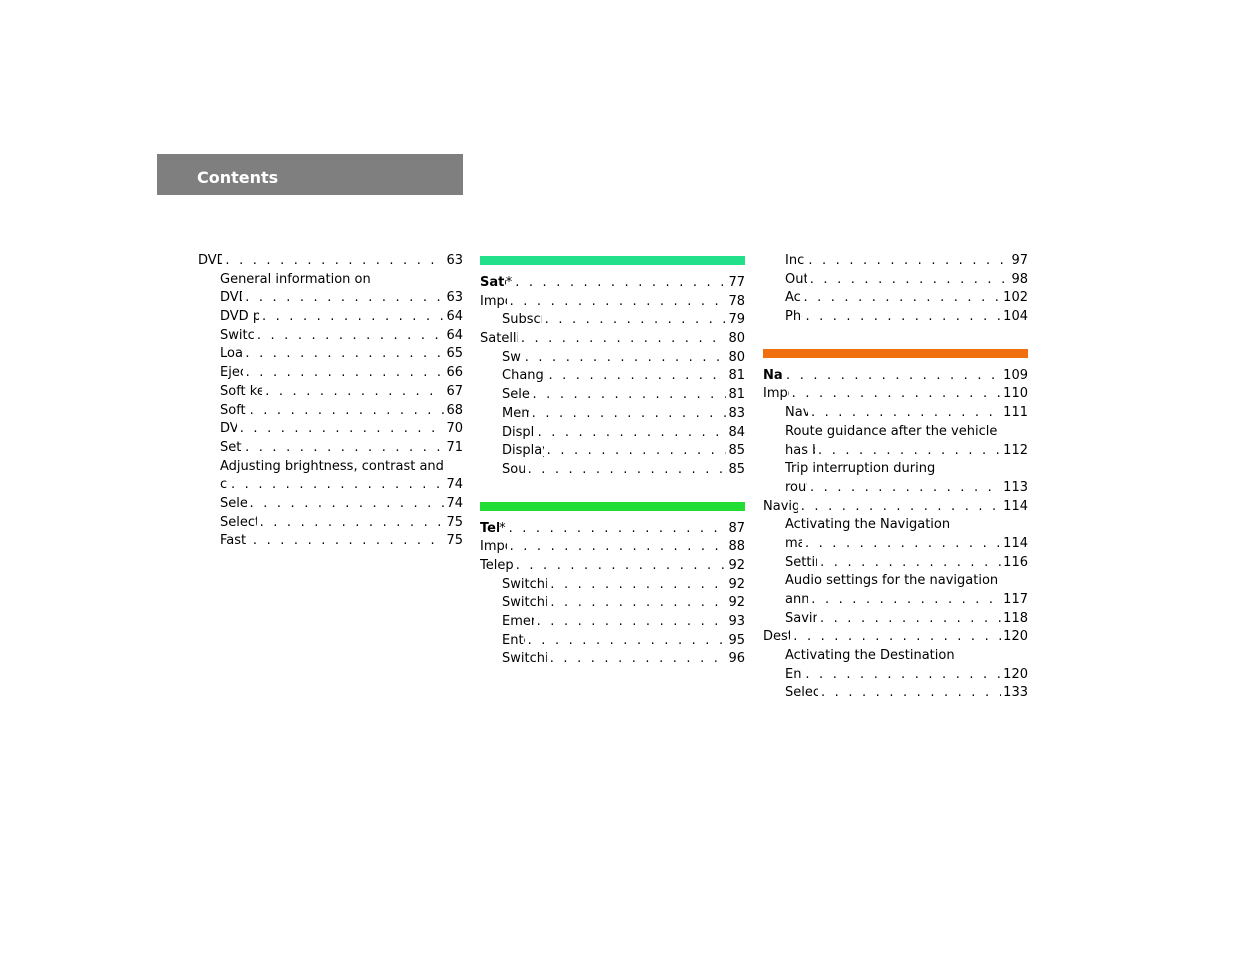 The image size is (1235, 954). I want to click on toc-page-number: 92, so click(736, 565).